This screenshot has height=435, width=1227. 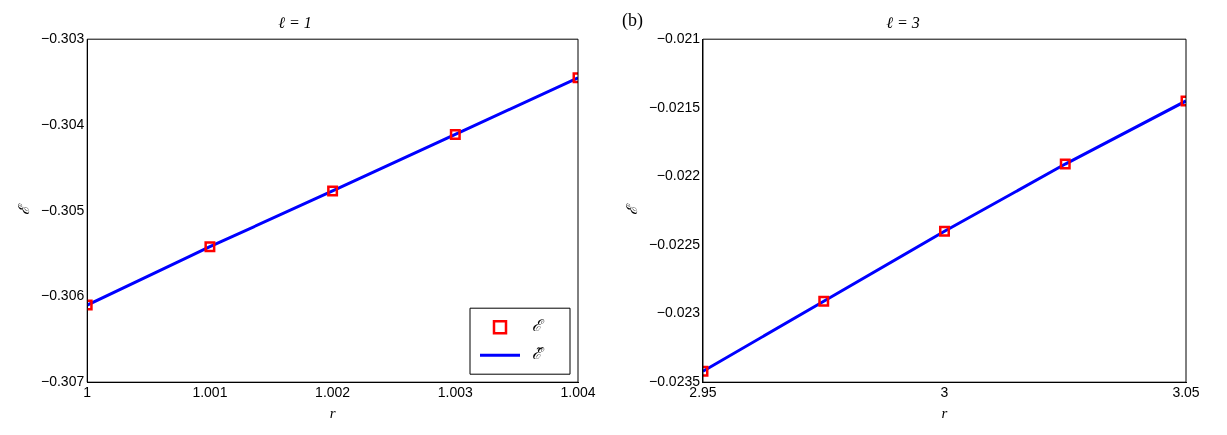 What do you see at coordinates (210, 392) in the screenshot?
I see `x-tick-label: 1.001` at bounding box center [210, 392].